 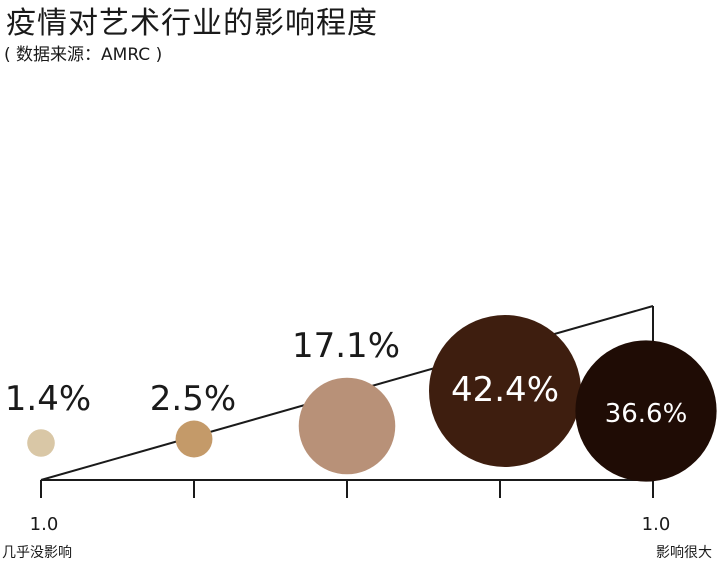 I want to click on data-label: 1.4%, so click(x=48, y=399).